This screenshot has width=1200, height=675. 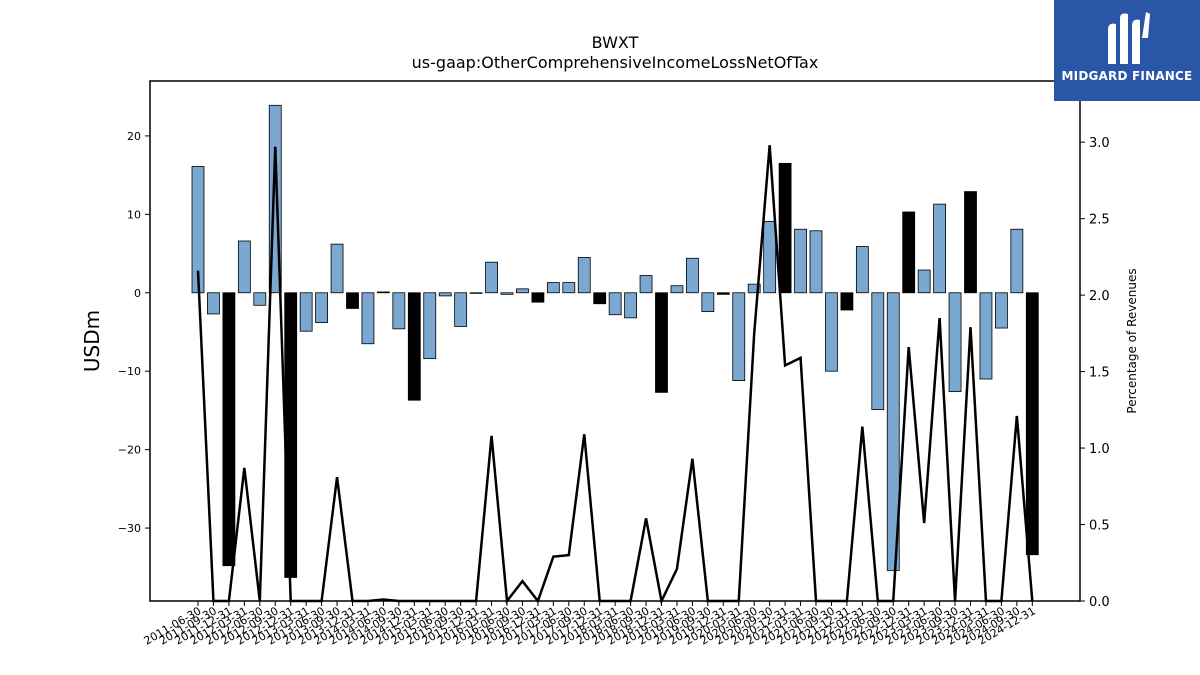 I want to click on y-right-tick-label: 0.0, so click(x=1099, y=602).